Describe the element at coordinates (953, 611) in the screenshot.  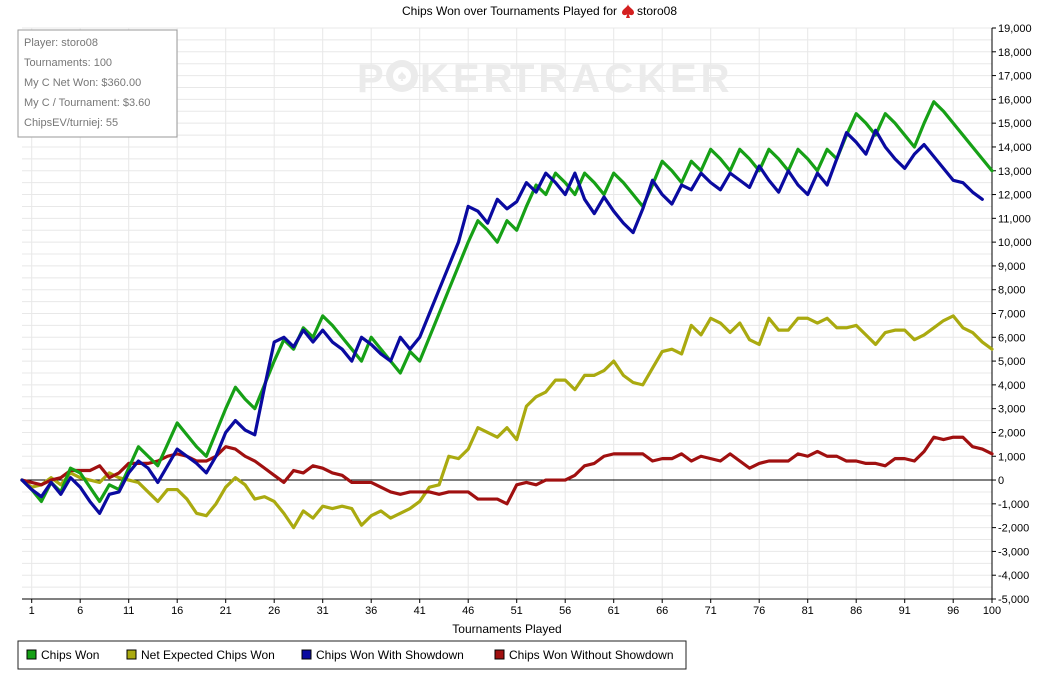
I see `x-tick-label: 96` at that location.